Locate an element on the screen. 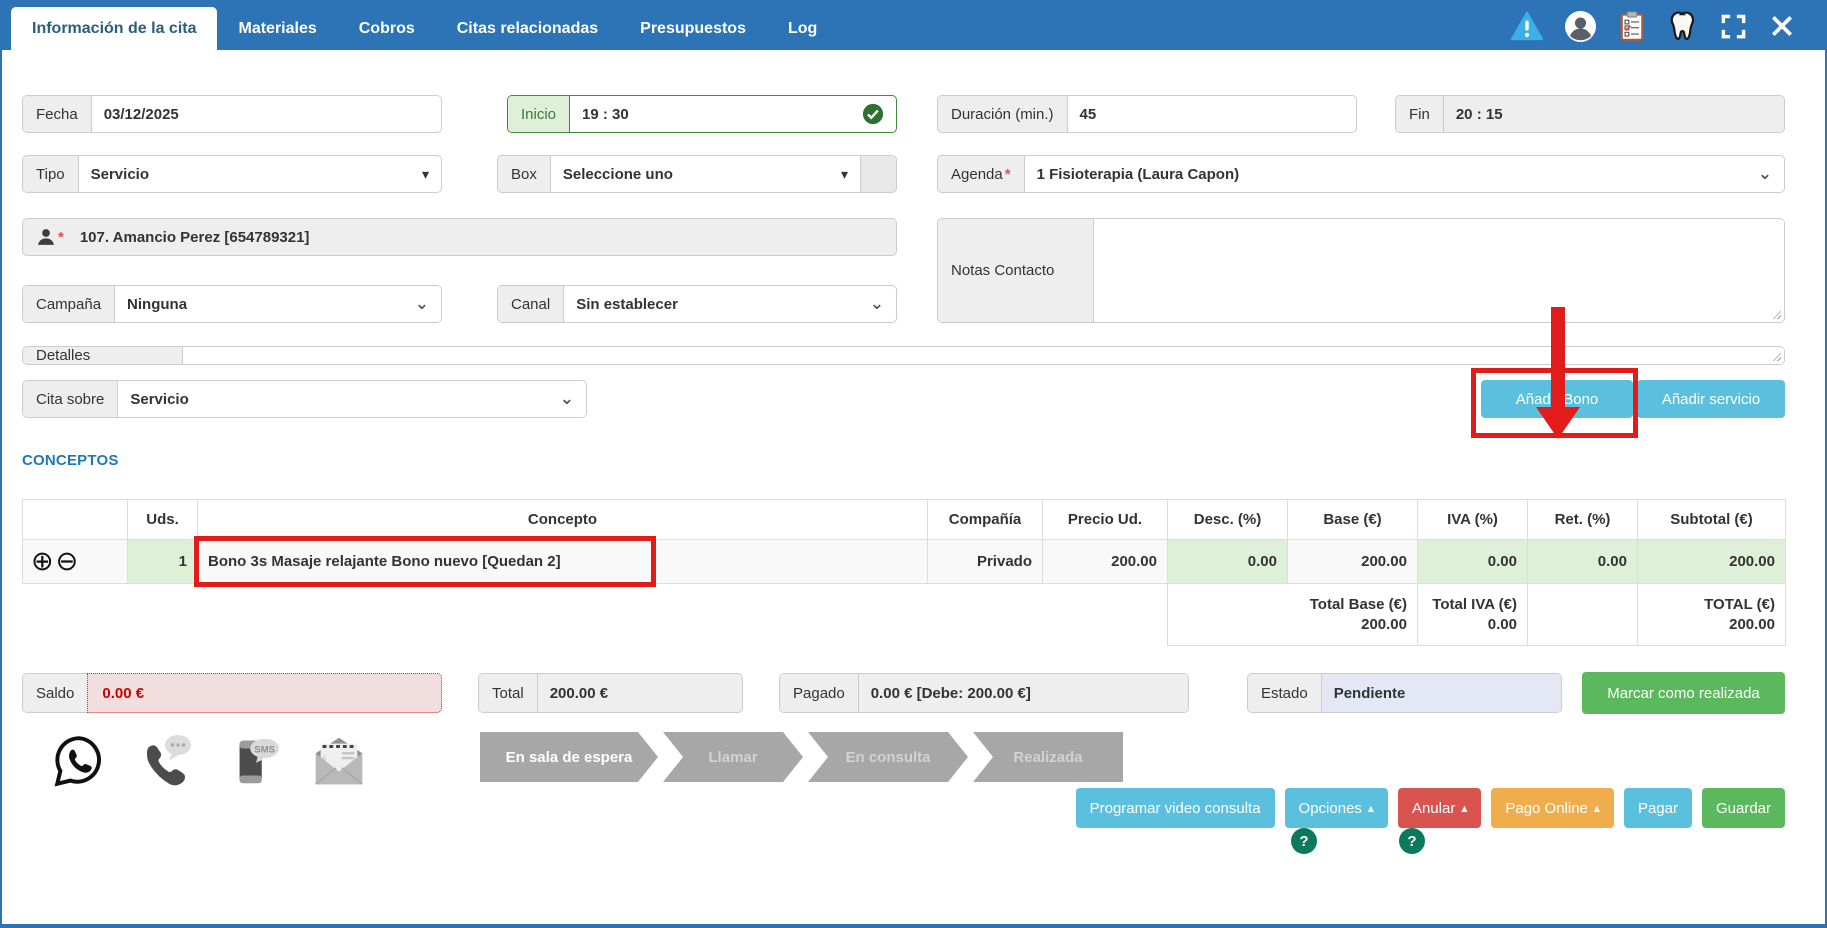 This screenshot has width=1827, height=928. fecha-input: 03/12/2025 is located at coordinates (141, 114).